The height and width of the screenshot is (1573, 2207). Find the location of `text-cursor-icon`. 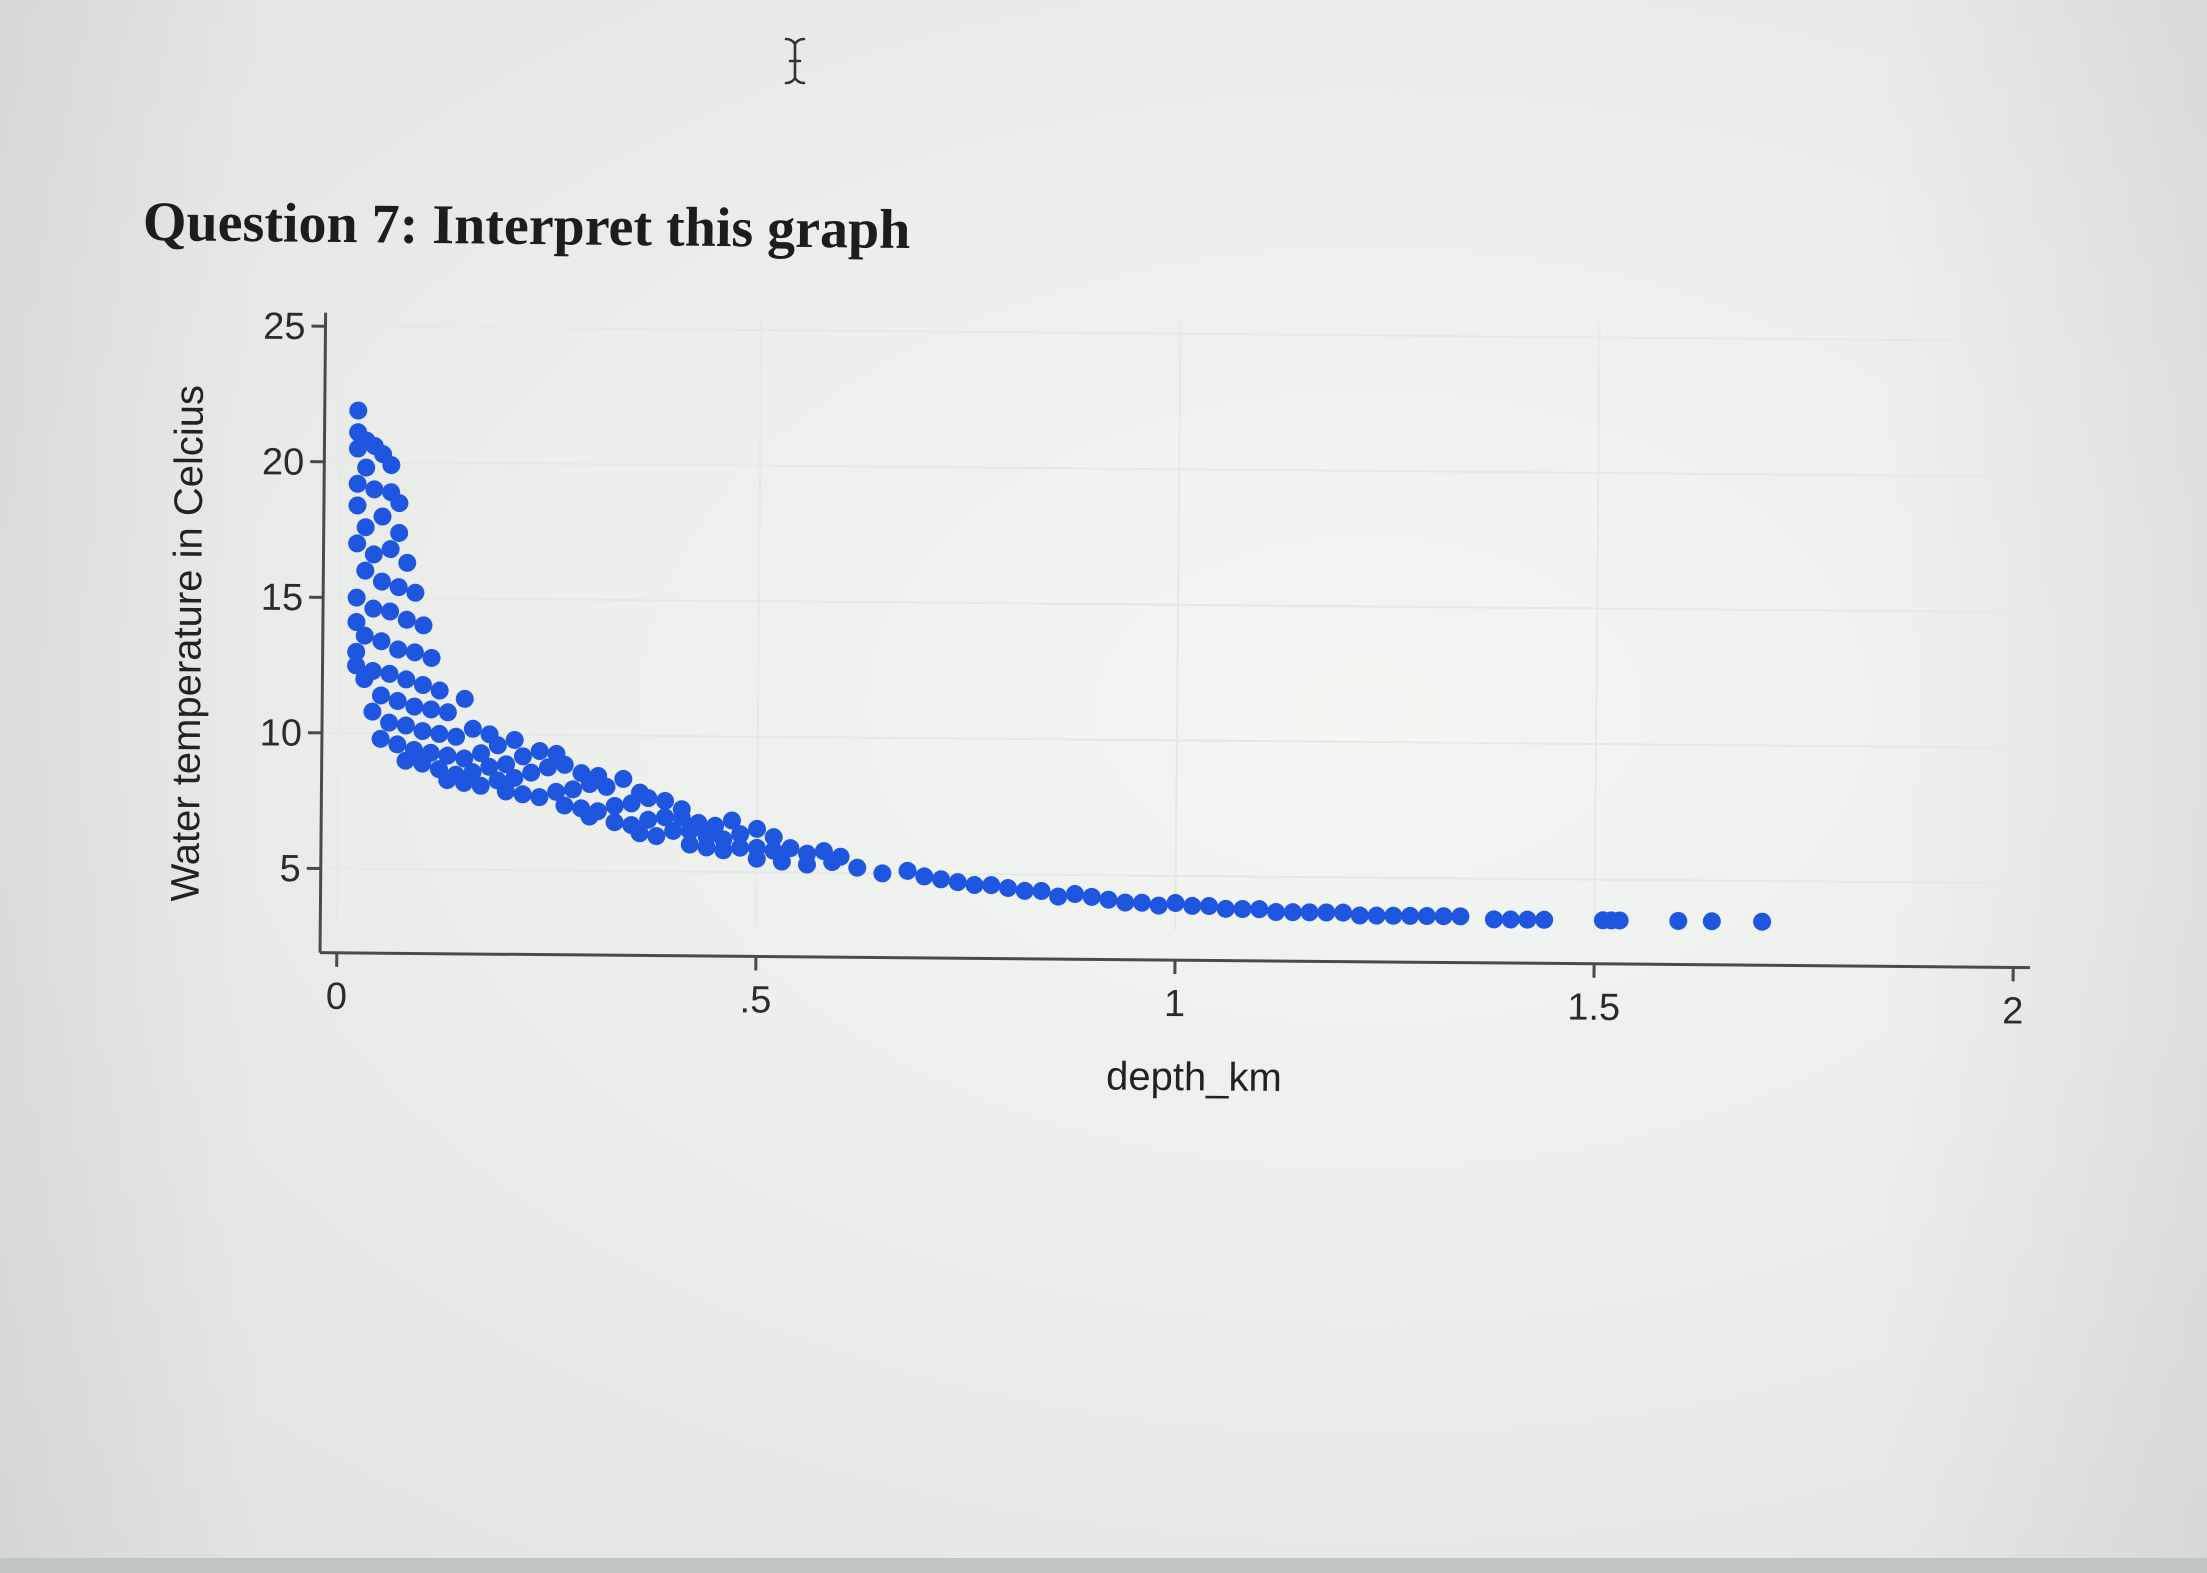

text-cursor-icon is located at coordinates (795, 61).